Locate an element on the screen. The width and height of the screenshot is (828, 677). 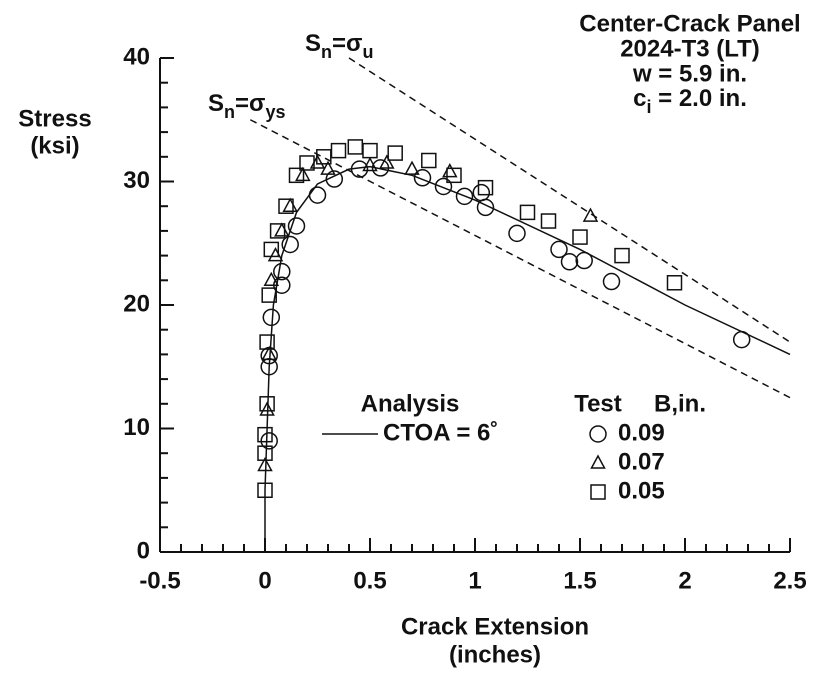
x-tick-label: 2.5 is located at coordinates (789, 580).